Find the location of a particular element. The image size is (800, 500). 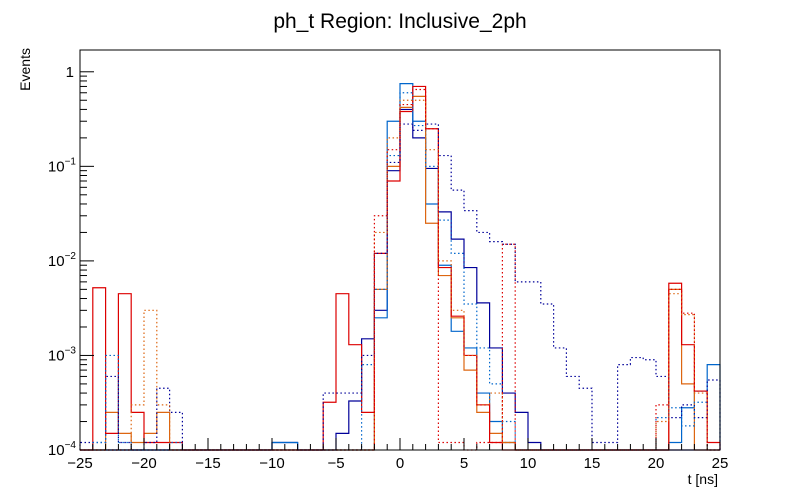

x-tick-label: 10 is located at coordinates (528, 463).